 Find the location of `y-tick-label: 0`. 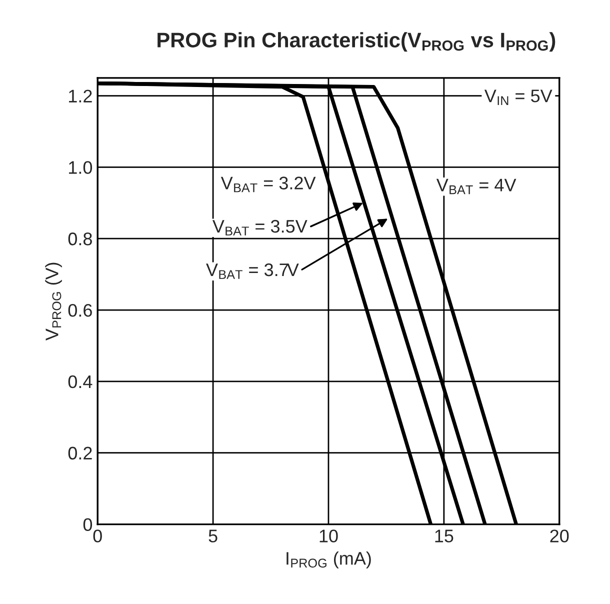

y-tick-label: 0 is located at coordinates (87, 524).